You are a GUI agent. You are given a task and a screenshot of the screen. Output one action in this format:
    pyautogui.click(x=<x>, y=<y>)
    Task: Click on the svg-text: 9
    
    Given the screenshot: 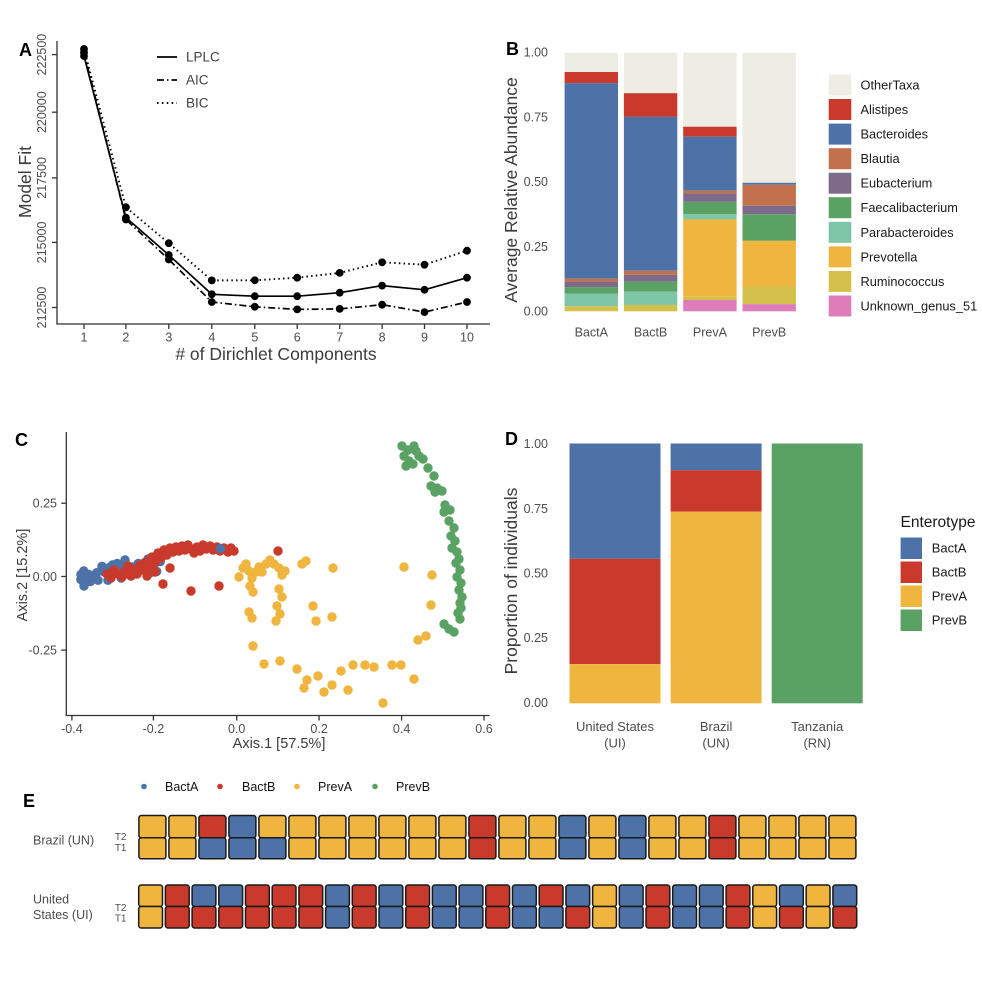 What is the action you would take?
    pyautogui.click(x=424, y=338)
    